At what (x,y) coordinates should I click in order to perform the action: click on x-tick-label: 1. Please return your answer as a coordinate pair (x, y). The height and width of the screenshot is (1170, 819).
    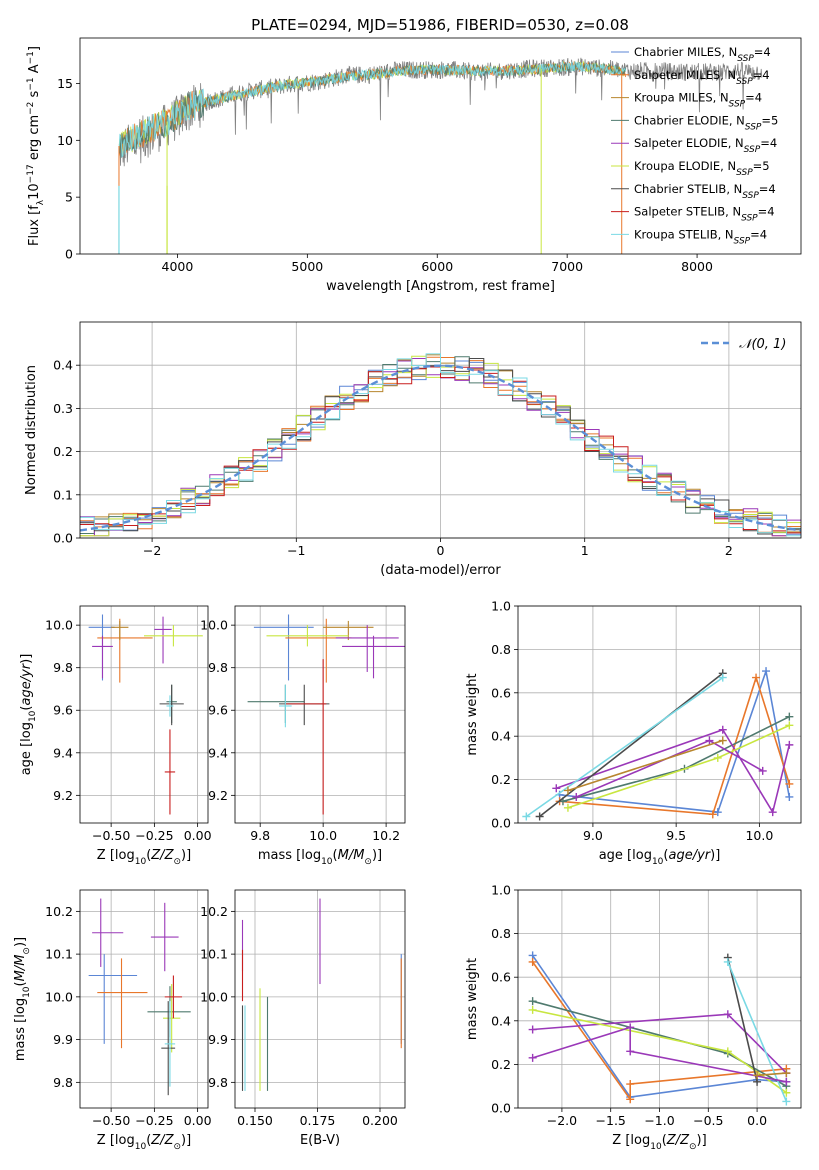
    Looking at the image, I should click on (585, 550).